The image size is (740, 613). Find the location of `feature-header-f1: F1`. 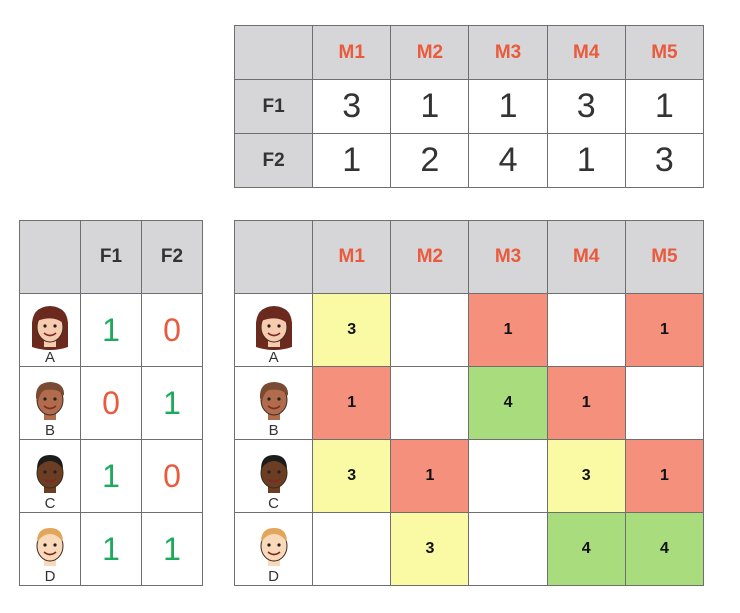

feature-header-f1: F1 is located at coordinates (111, 257).